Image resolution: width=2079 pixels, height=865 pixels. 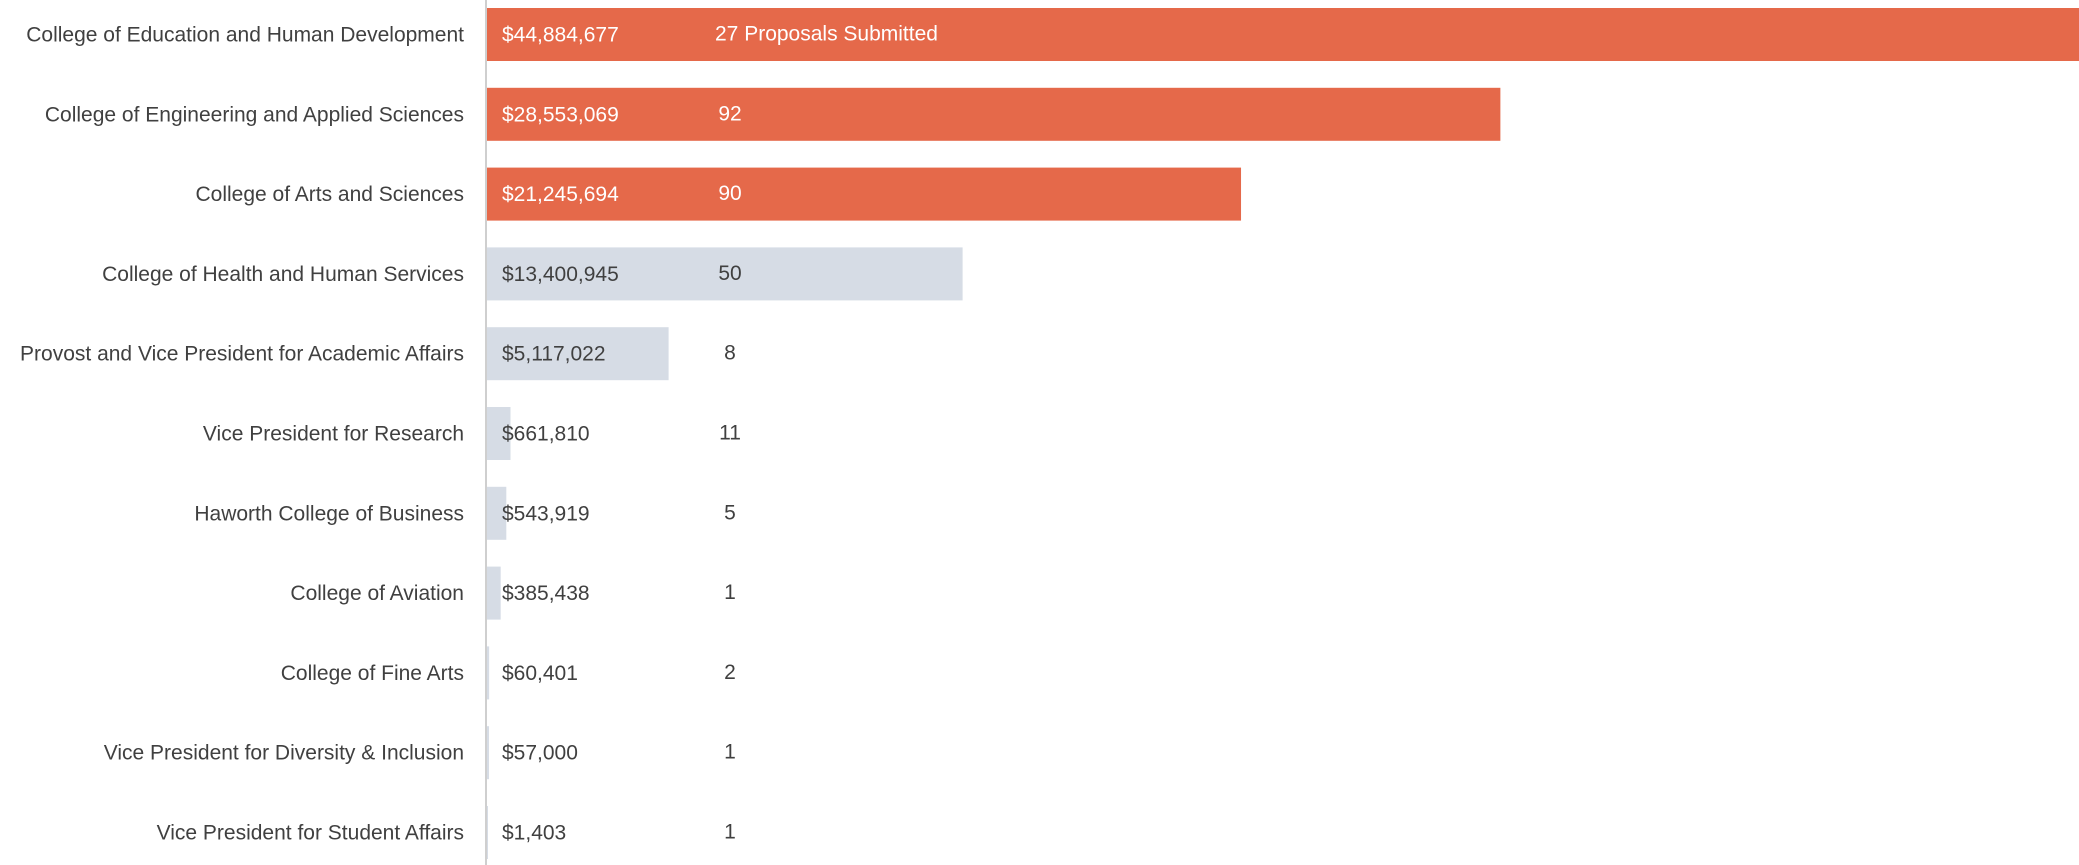 What do you see at coordinates (546, 593) in the screenshot?
I see `value-label: $385,438` at bounding box center [546, 593].